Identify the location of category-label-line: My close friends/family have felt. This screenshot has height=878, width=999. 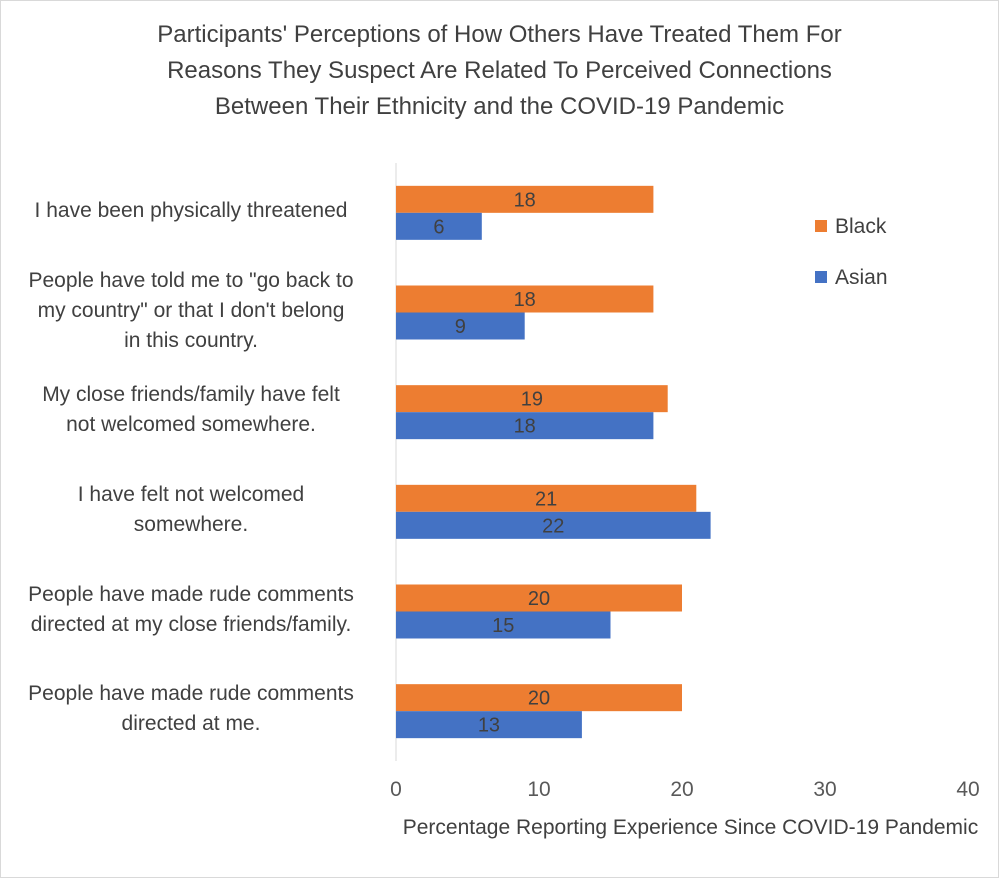
(191, 395).